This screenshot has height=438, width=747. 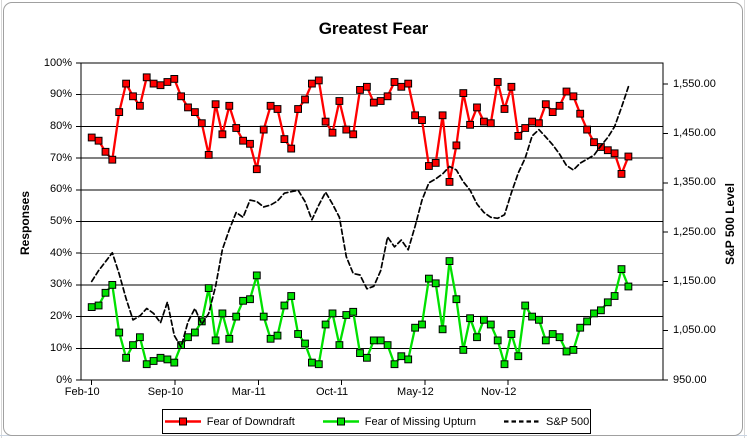 I want to click on y-right-tick-label: 1,150.00, so click(x=694, y=280).